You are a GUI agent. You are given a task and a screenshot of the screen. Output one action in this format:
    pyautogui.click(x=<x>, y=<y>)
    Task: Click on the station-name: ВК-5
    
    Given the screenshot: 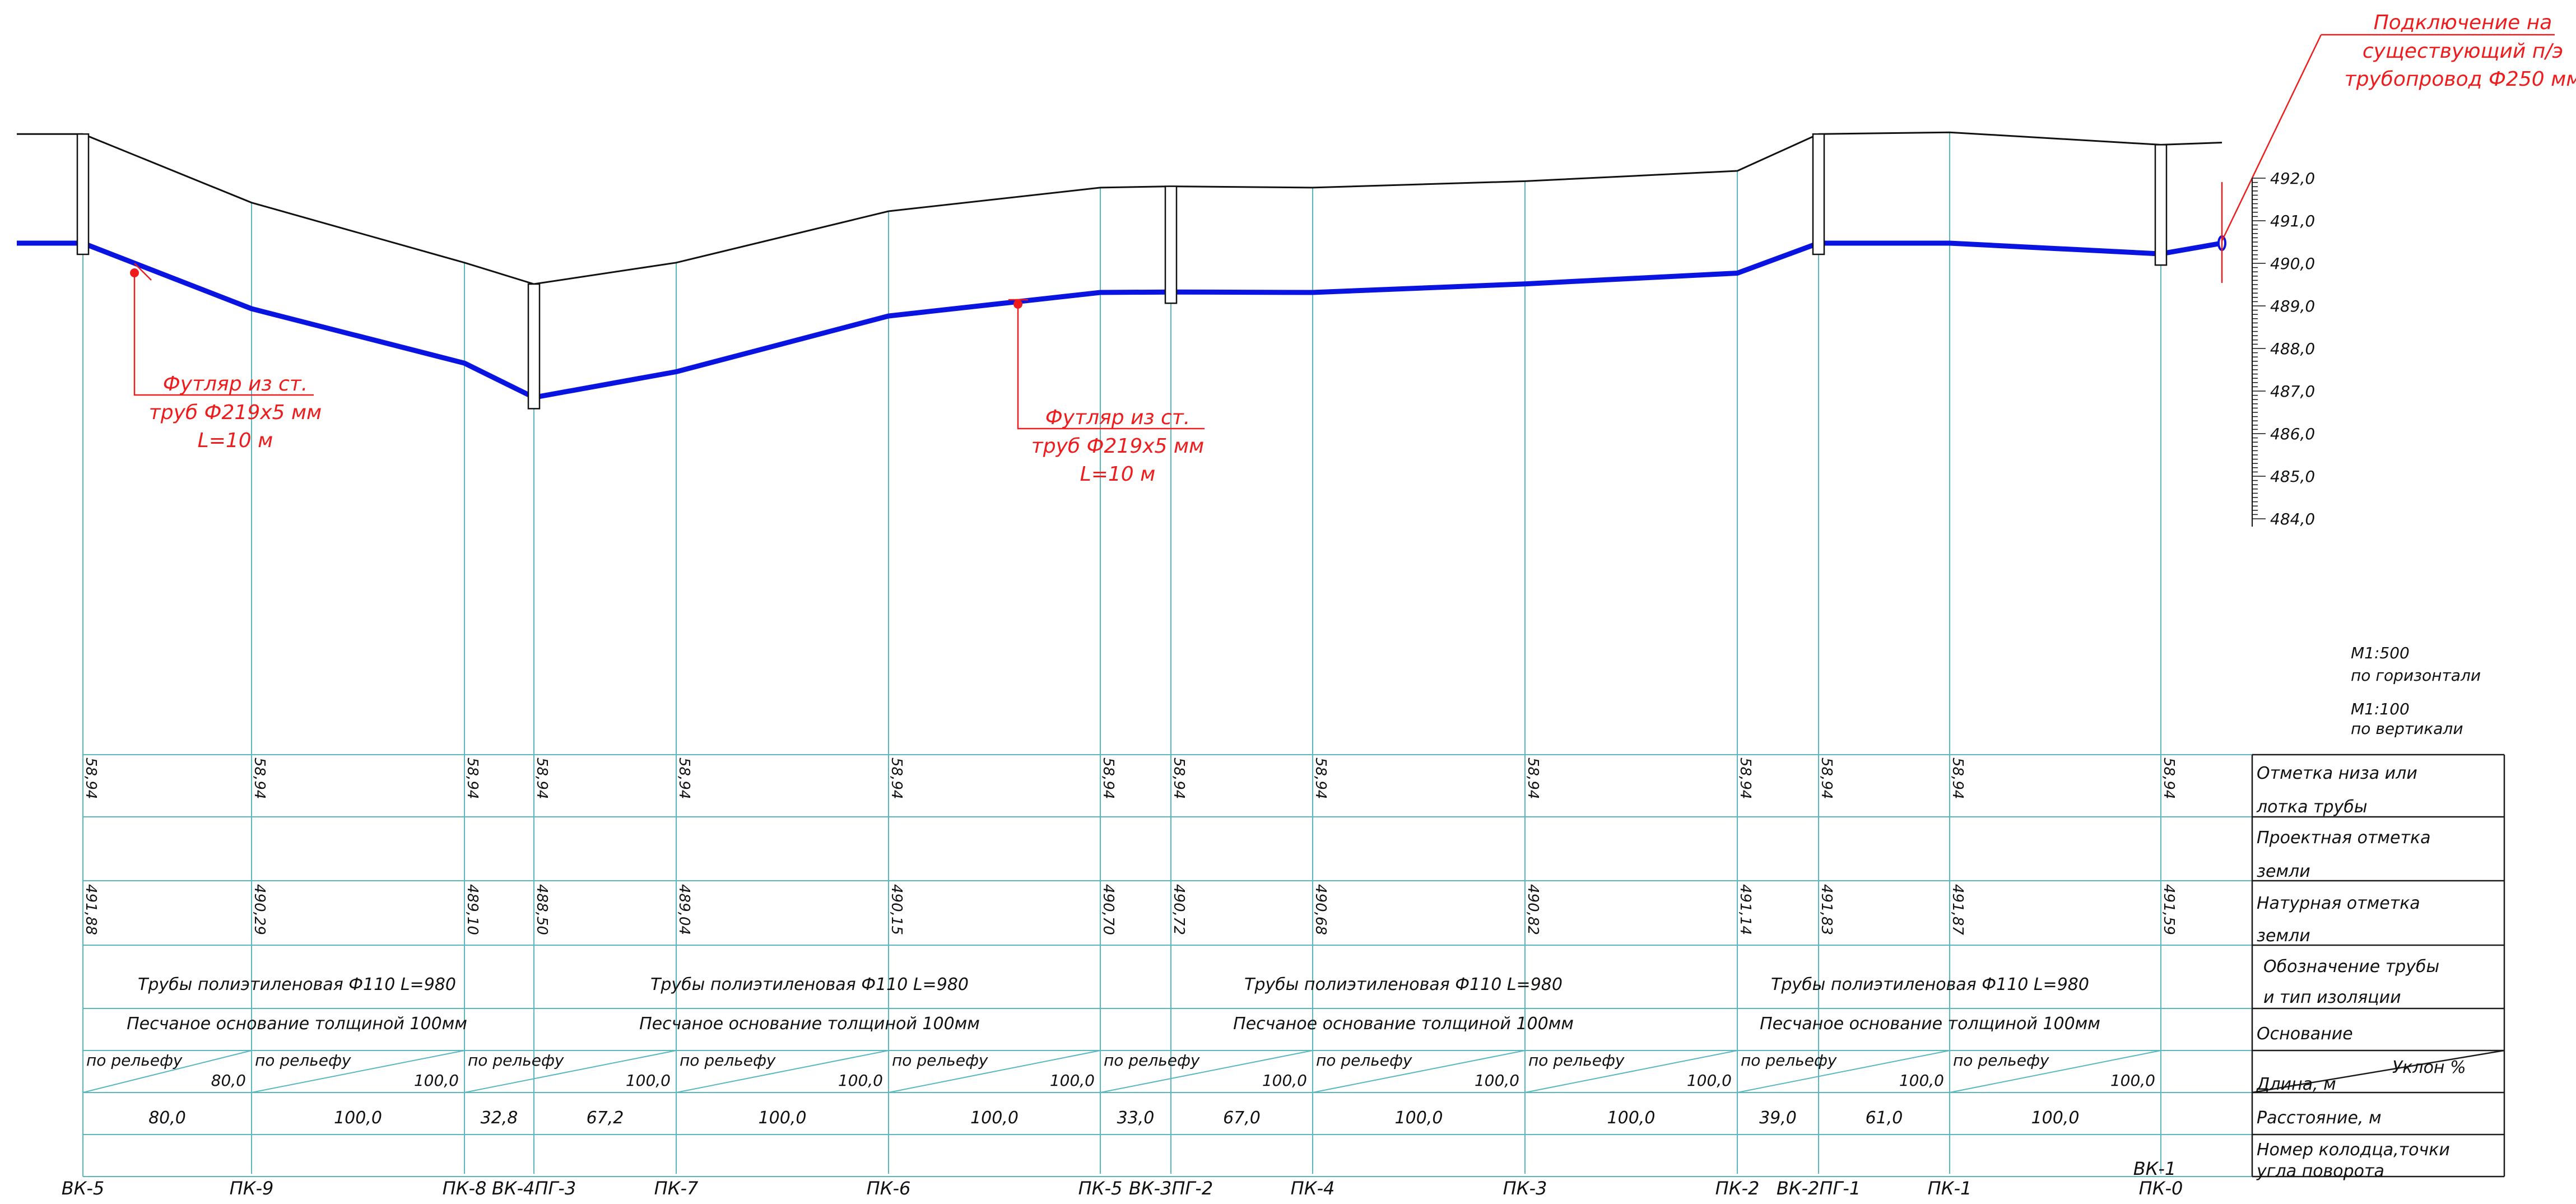 What is the action you would take?
    pyautogui.click(x=84, y=1189)
    